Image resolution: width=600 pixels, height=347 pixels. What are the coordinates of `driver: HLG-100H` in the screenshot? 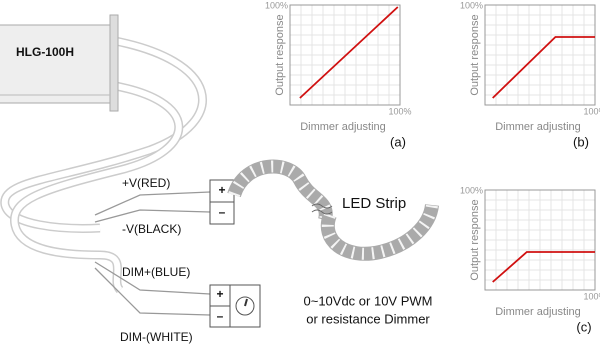 It's located at (59, 63).